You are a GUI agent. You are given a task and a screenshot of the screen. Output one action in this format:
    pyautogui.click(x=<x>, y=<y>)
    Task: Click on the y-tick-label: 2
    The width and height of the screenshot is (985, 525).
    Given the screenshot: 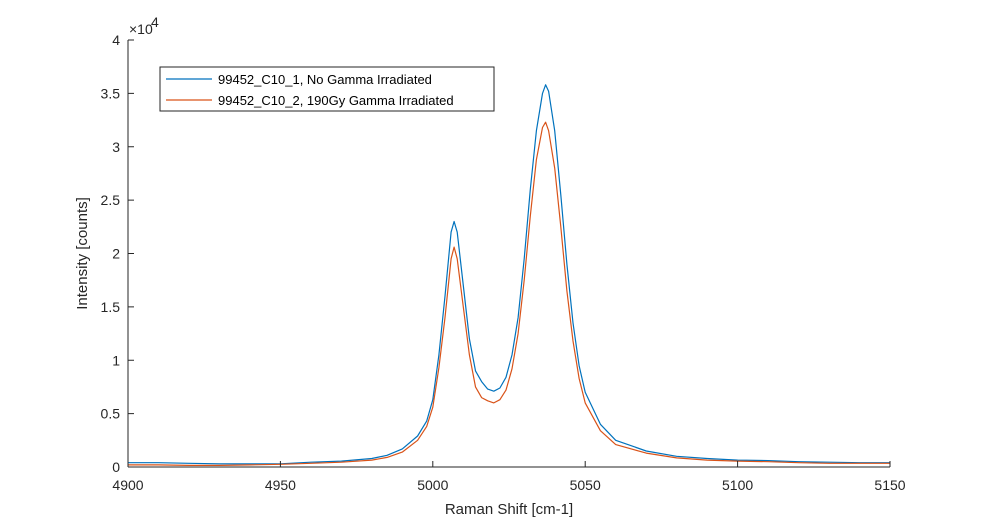 What is the action you would take?
    pyautogui.click(x=116, y=254)
    